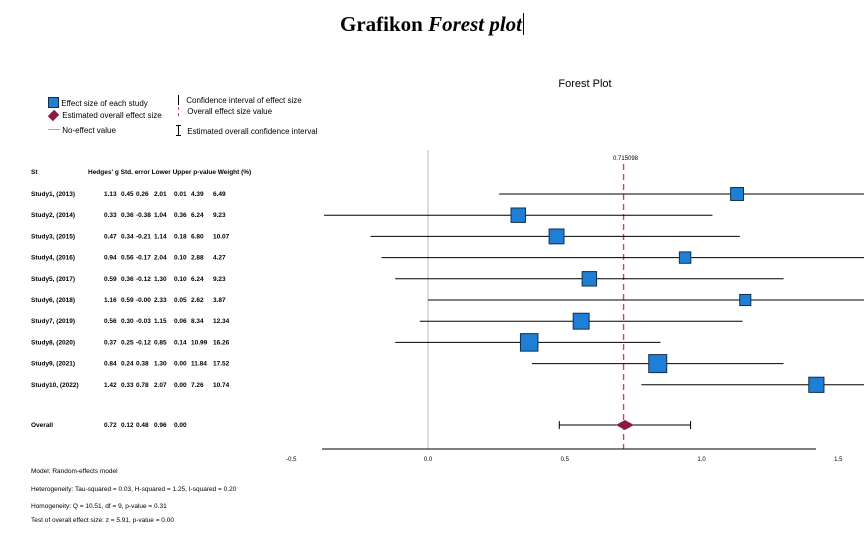  Describe the element at coordinates (110, 279) in the screenshot. I see `table-cell-g: 0.59` at that location.